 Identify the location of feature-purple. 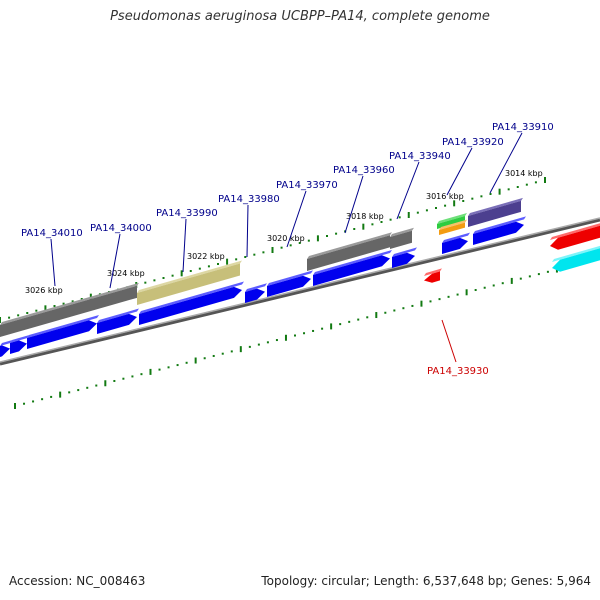
(494, 213).